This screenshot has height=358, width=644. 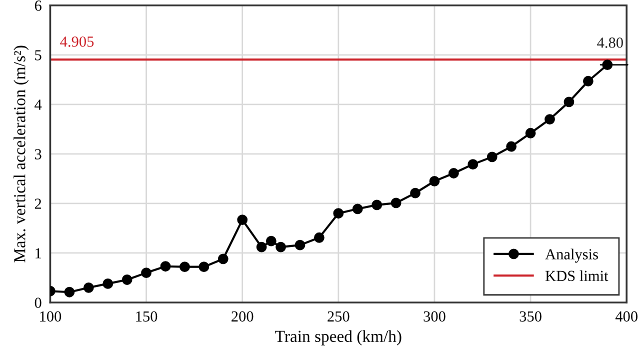 I want to click on x-tick-label: 250, so click(x=339, y=316).